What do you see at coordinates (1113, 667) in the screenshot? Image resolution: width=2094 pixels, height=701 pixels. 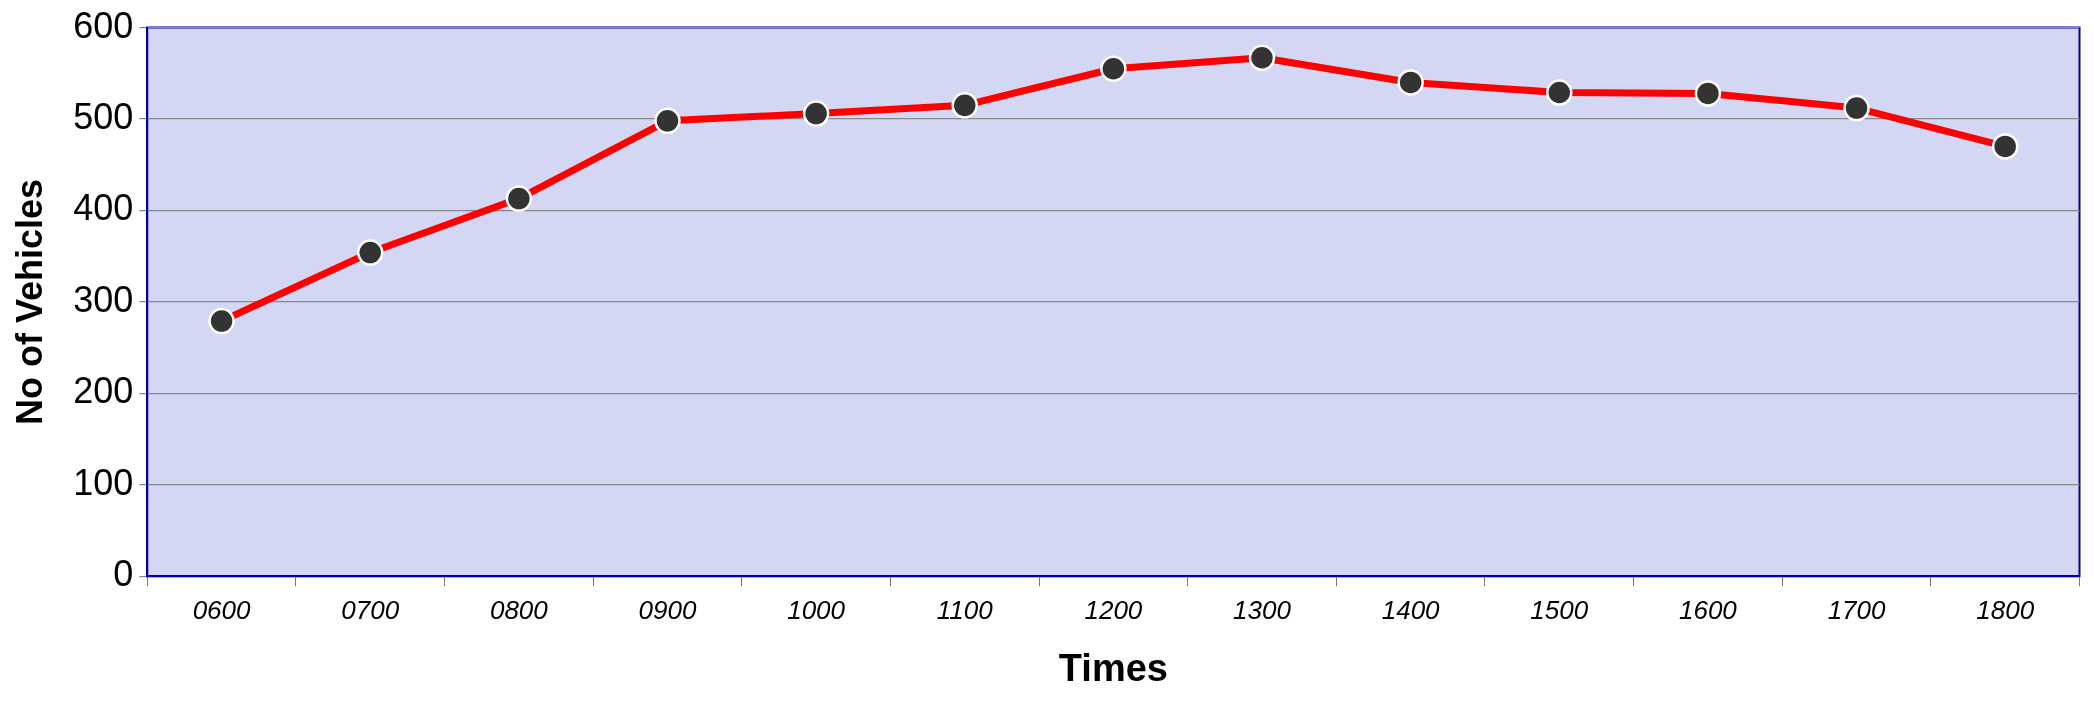 I see `x-axis-title: Times` at bounding box center [1113, 667].